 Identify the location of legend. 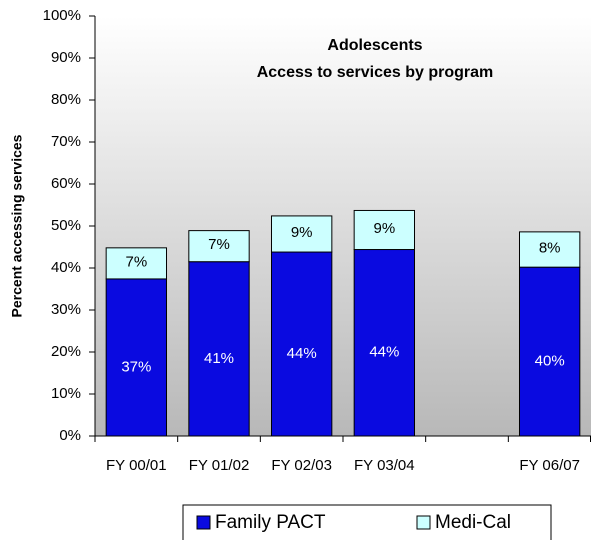
(367, 522).